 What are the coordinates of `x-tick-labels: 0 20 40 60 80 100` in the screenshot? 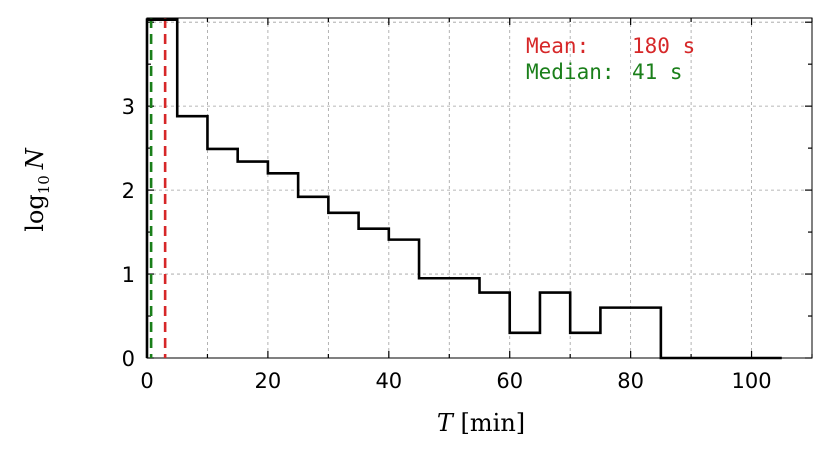 It's located at (455, 381).